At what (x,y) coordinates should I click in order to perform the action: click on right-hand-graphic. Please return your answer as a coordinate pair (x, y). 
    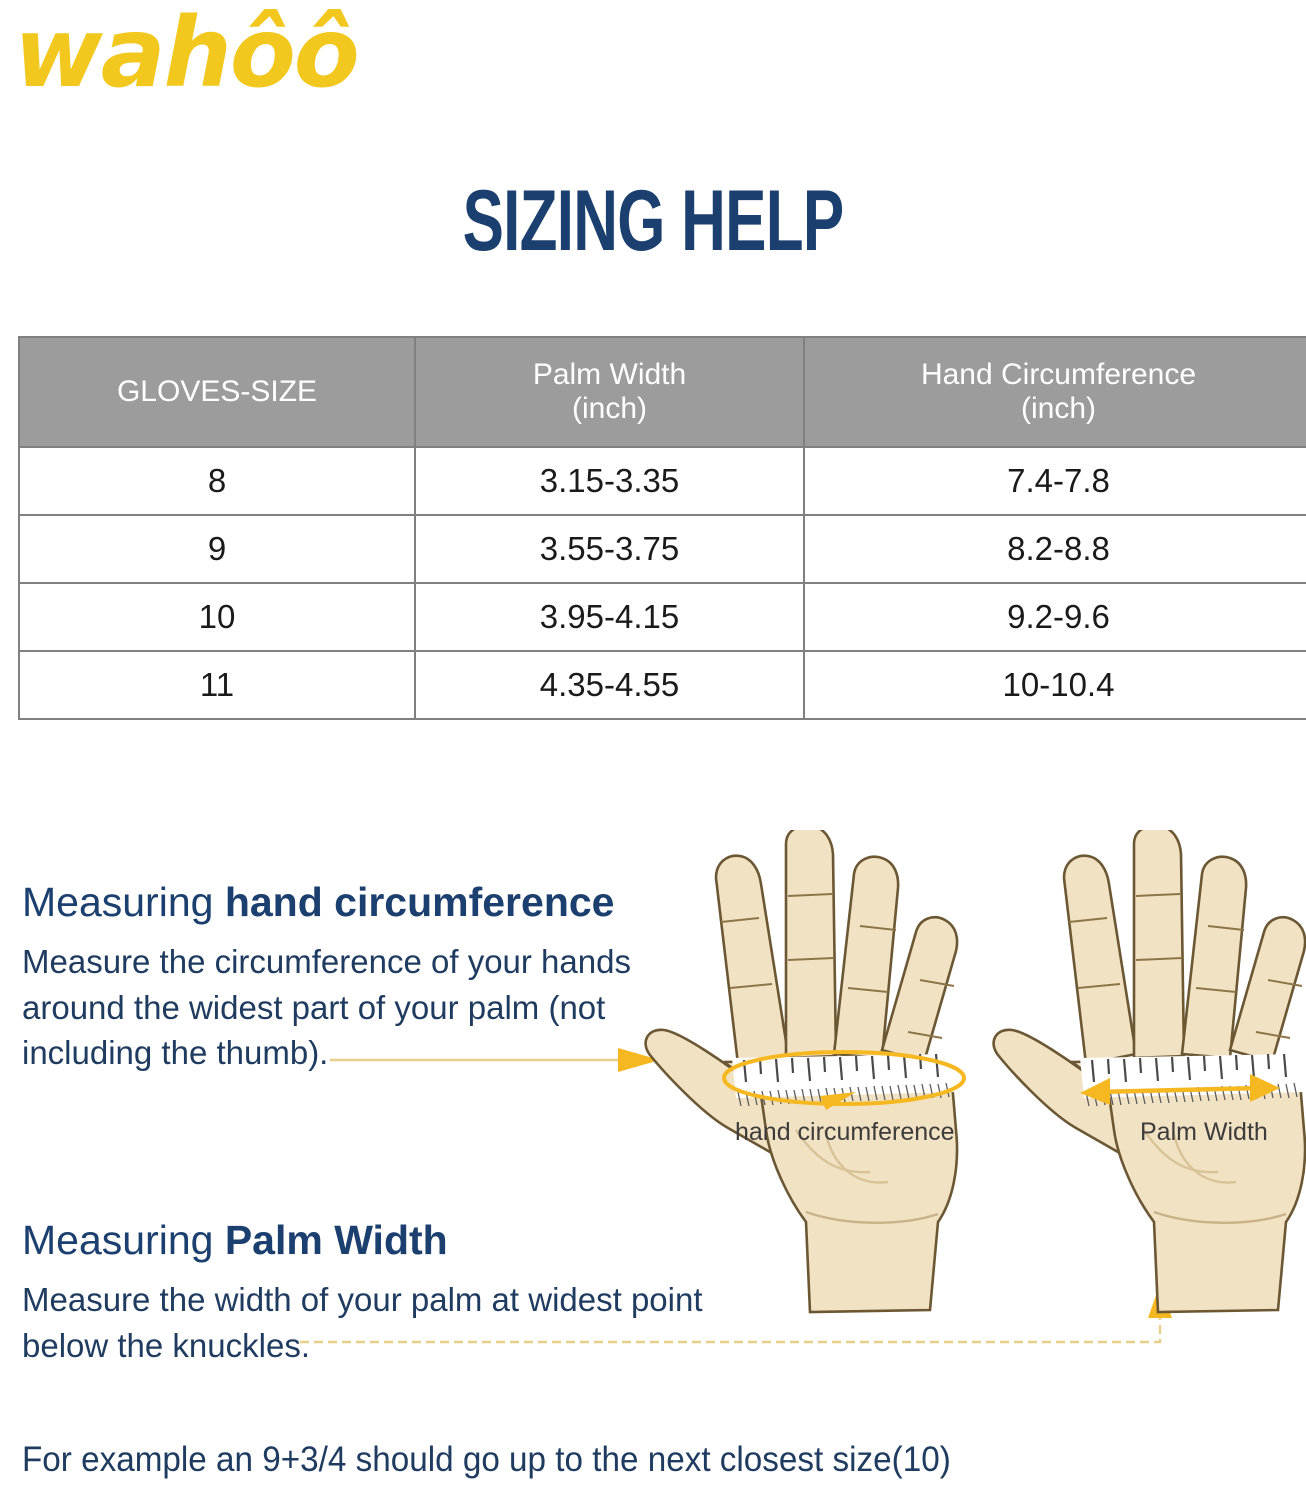
    Looking at the image, I should click on (1149, 1072).